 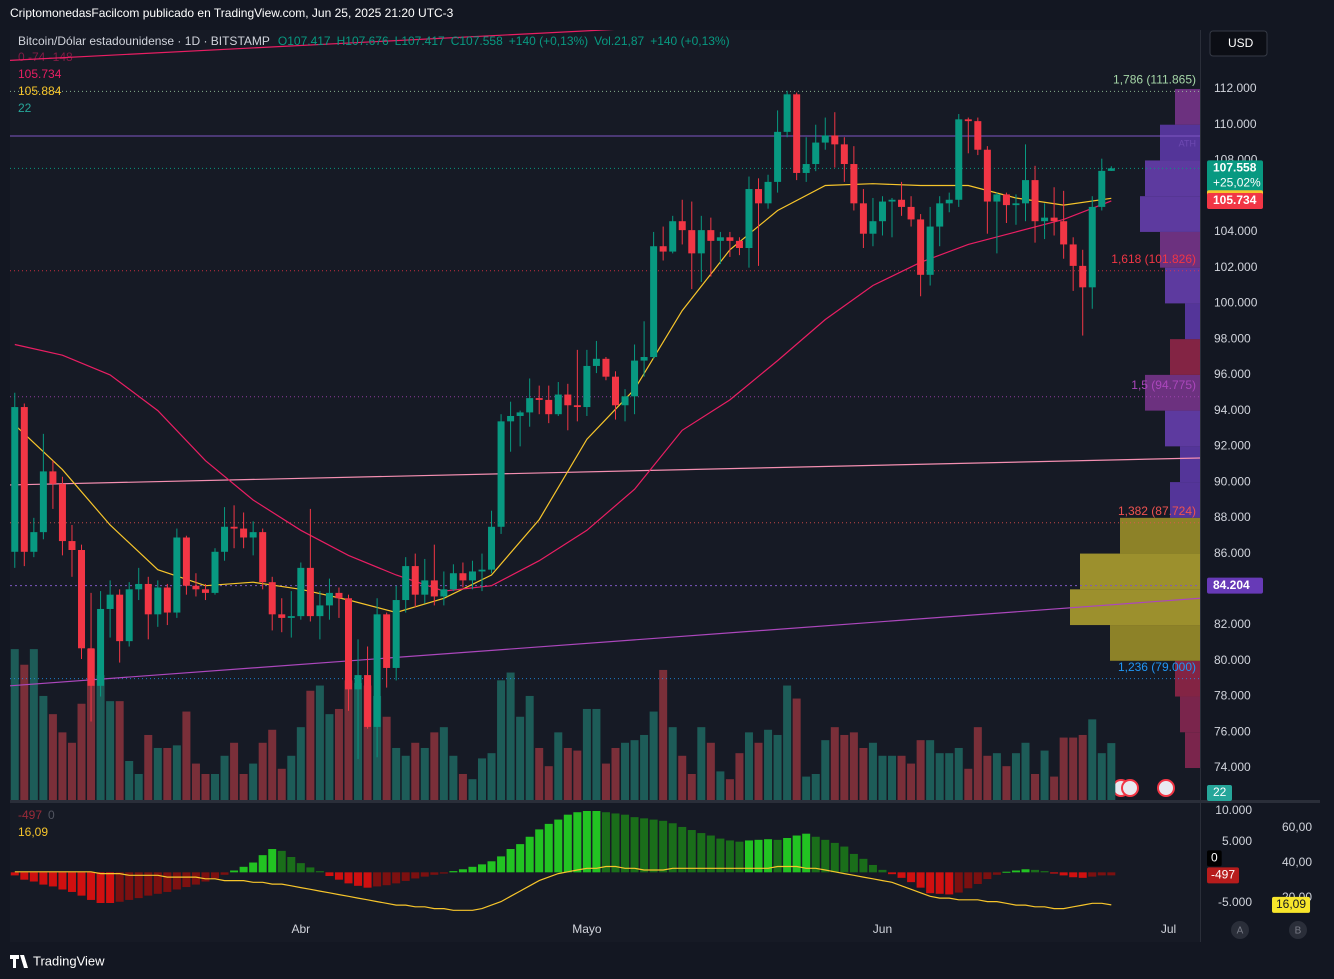 I want to click on oscillator-legend: 0, so click(x=51, y=815).